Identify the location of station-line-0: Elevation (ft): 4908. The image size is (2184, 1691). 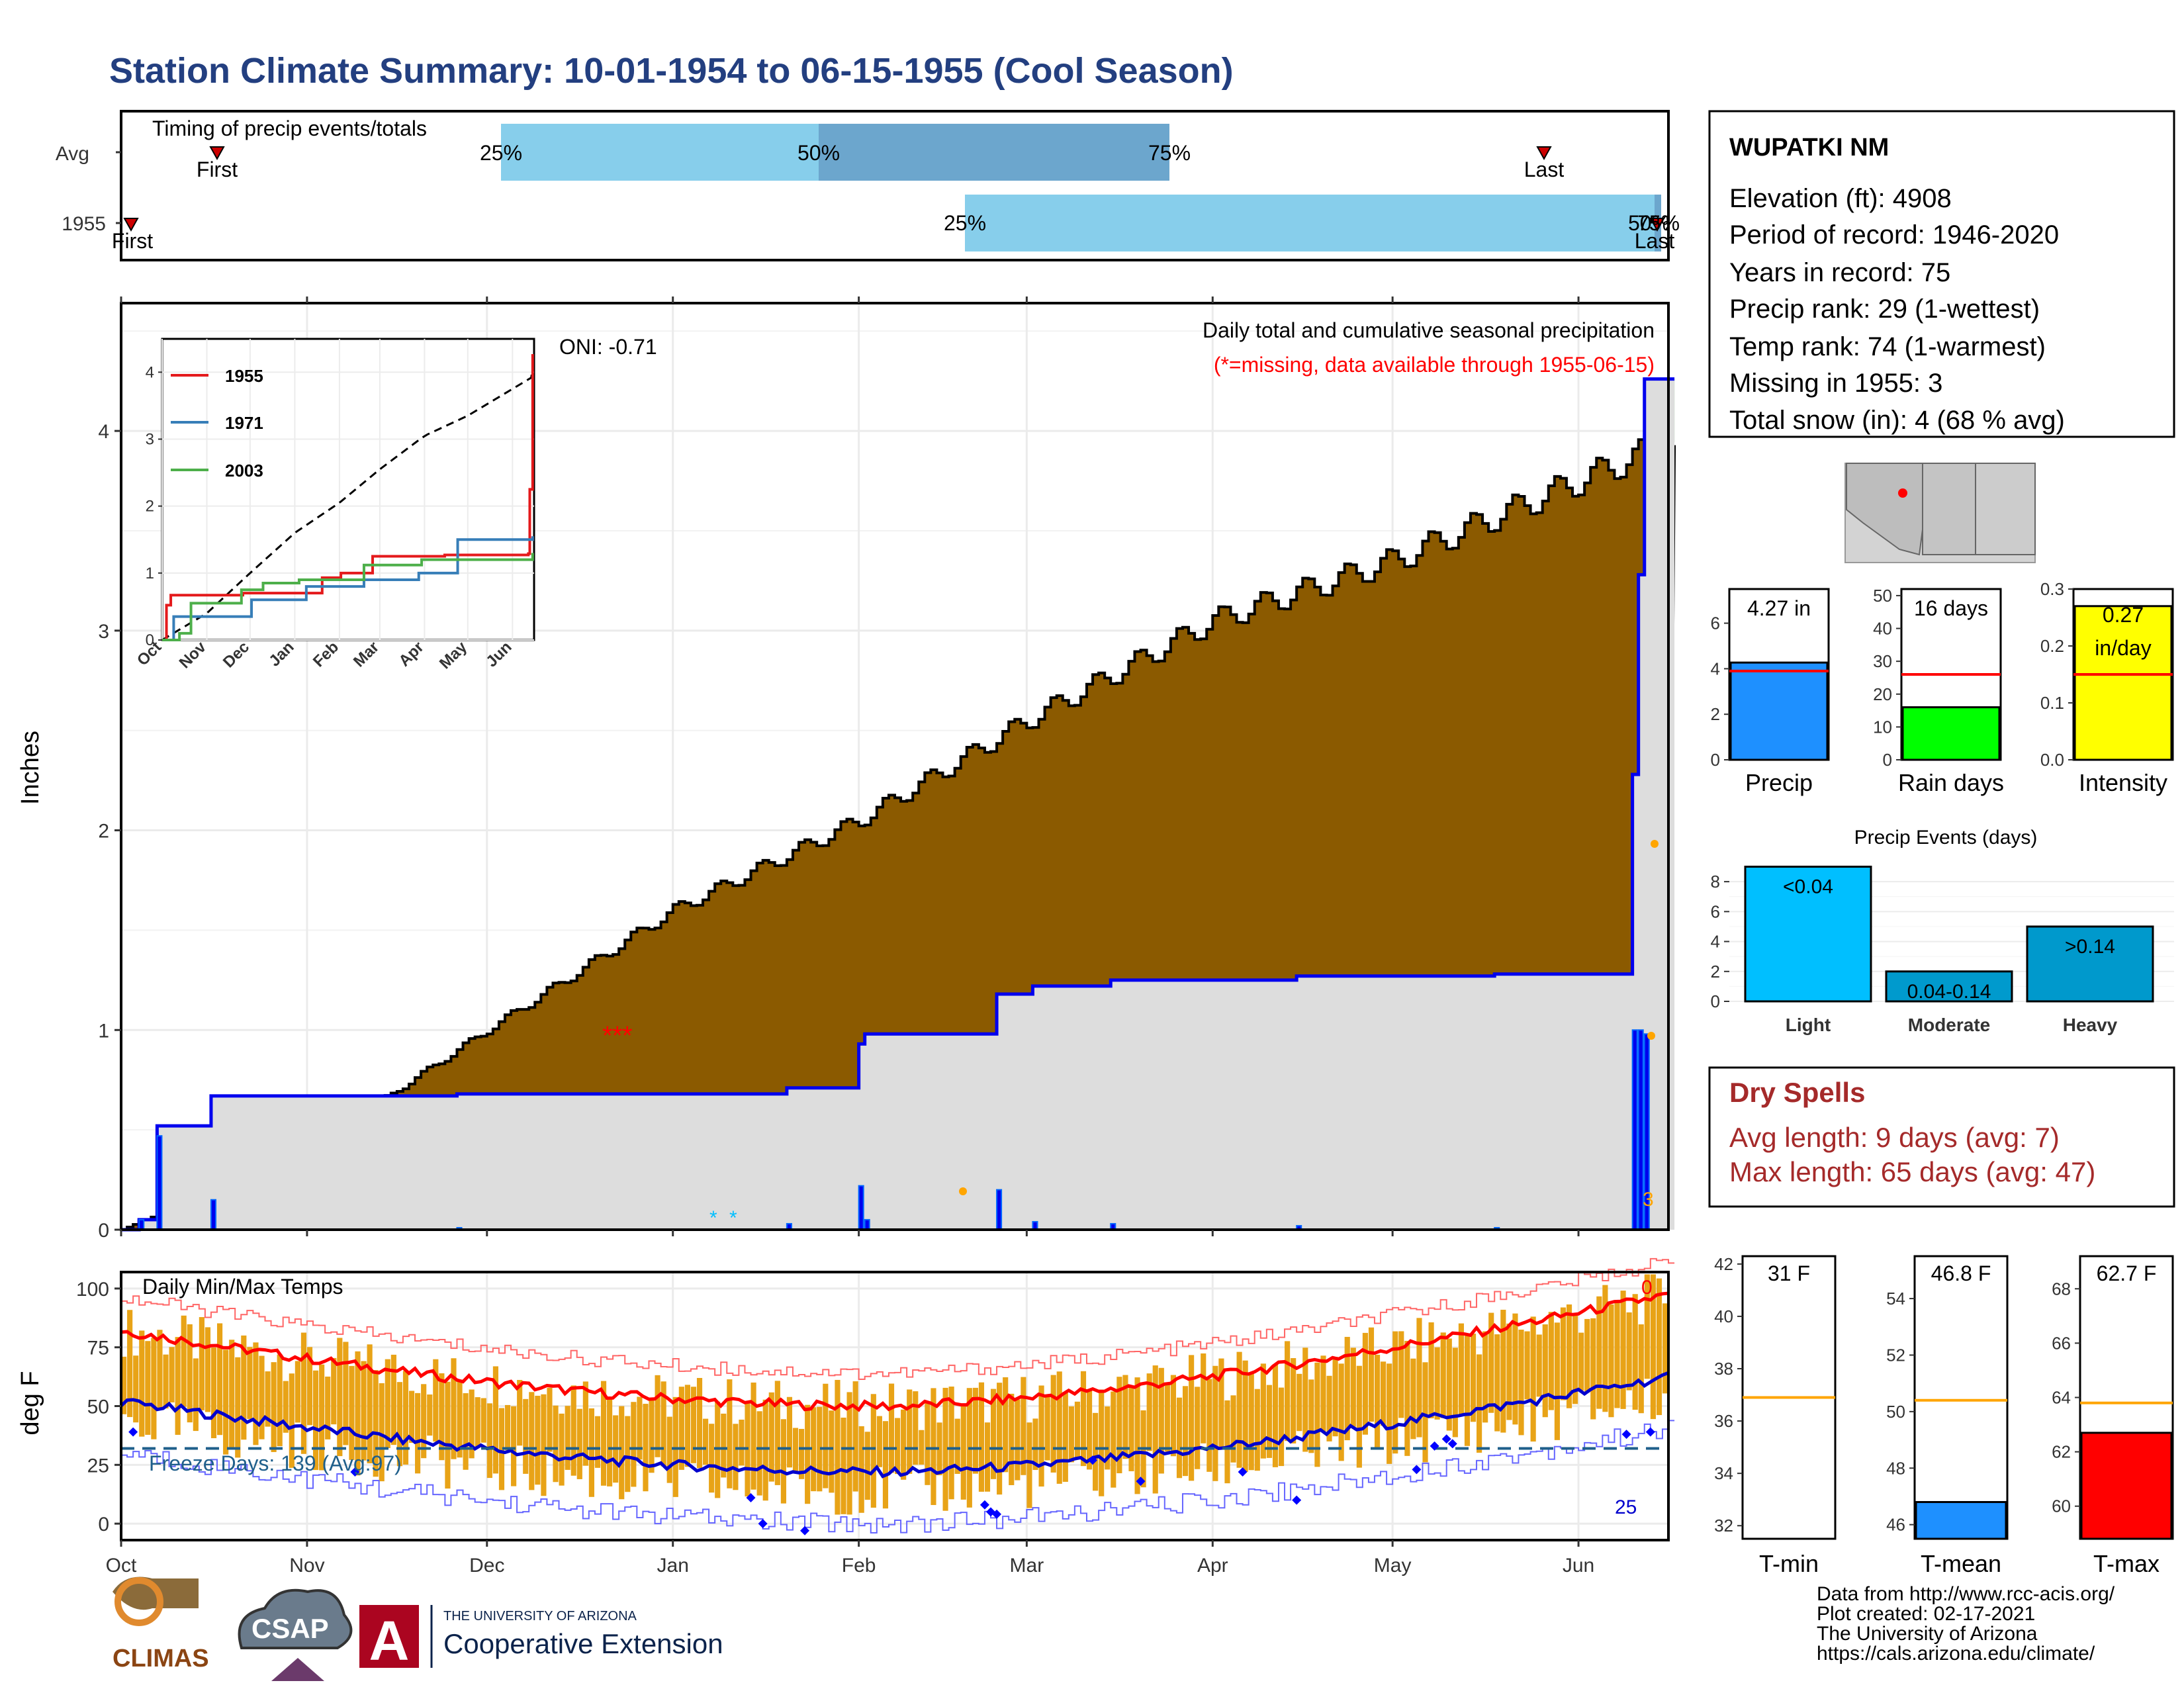
(1840, 198).